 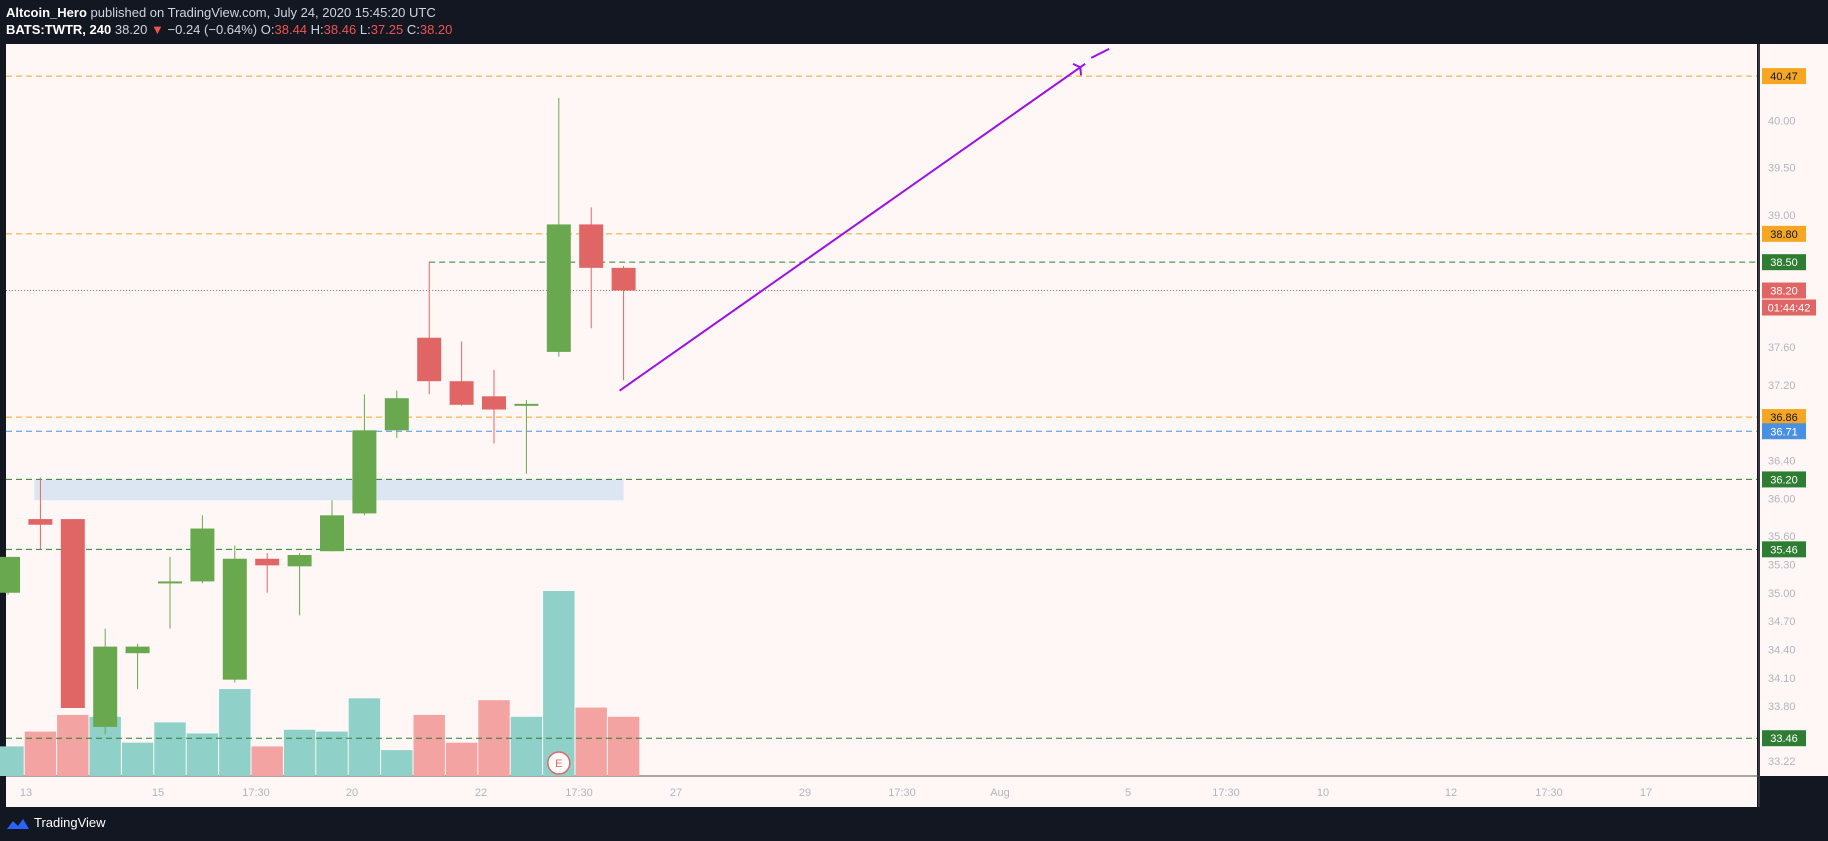 What do you see at coordinates (1782, 679) in the screenshot?
I see `price-tick-label: 34.10` at bounding box center [1782, 679].